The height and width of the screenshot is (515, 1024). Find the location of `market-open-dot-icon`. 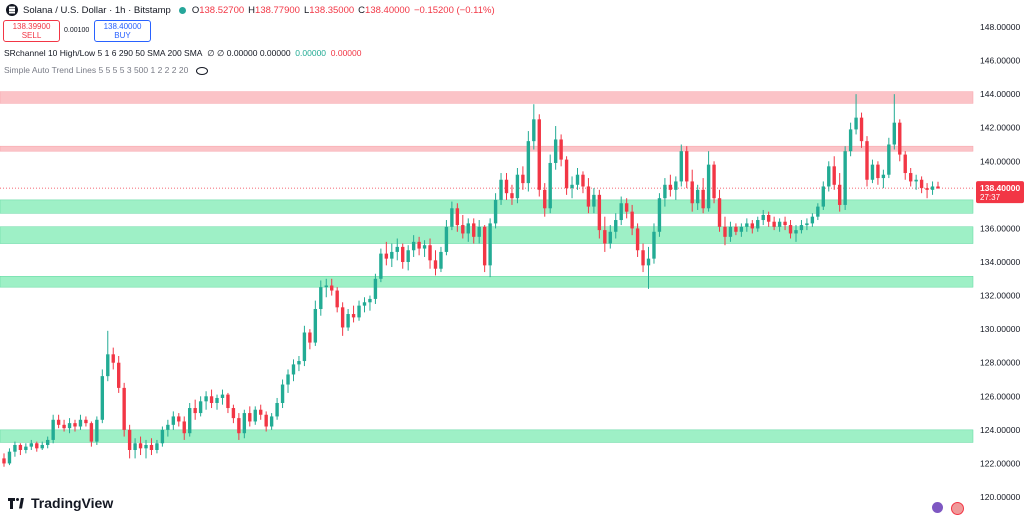

market-open-dot-icon is located at coordinates (182, 10).